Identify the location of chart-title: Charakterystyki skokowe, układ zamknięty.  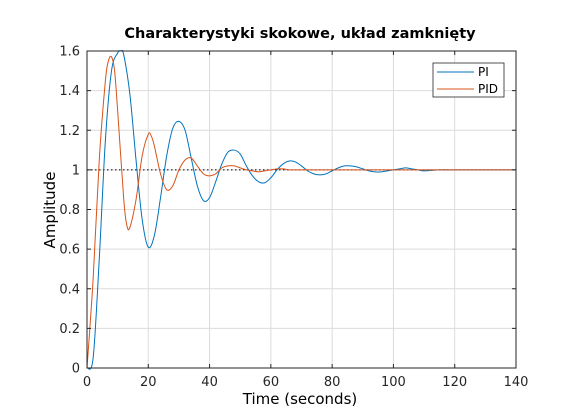
(300, 34).